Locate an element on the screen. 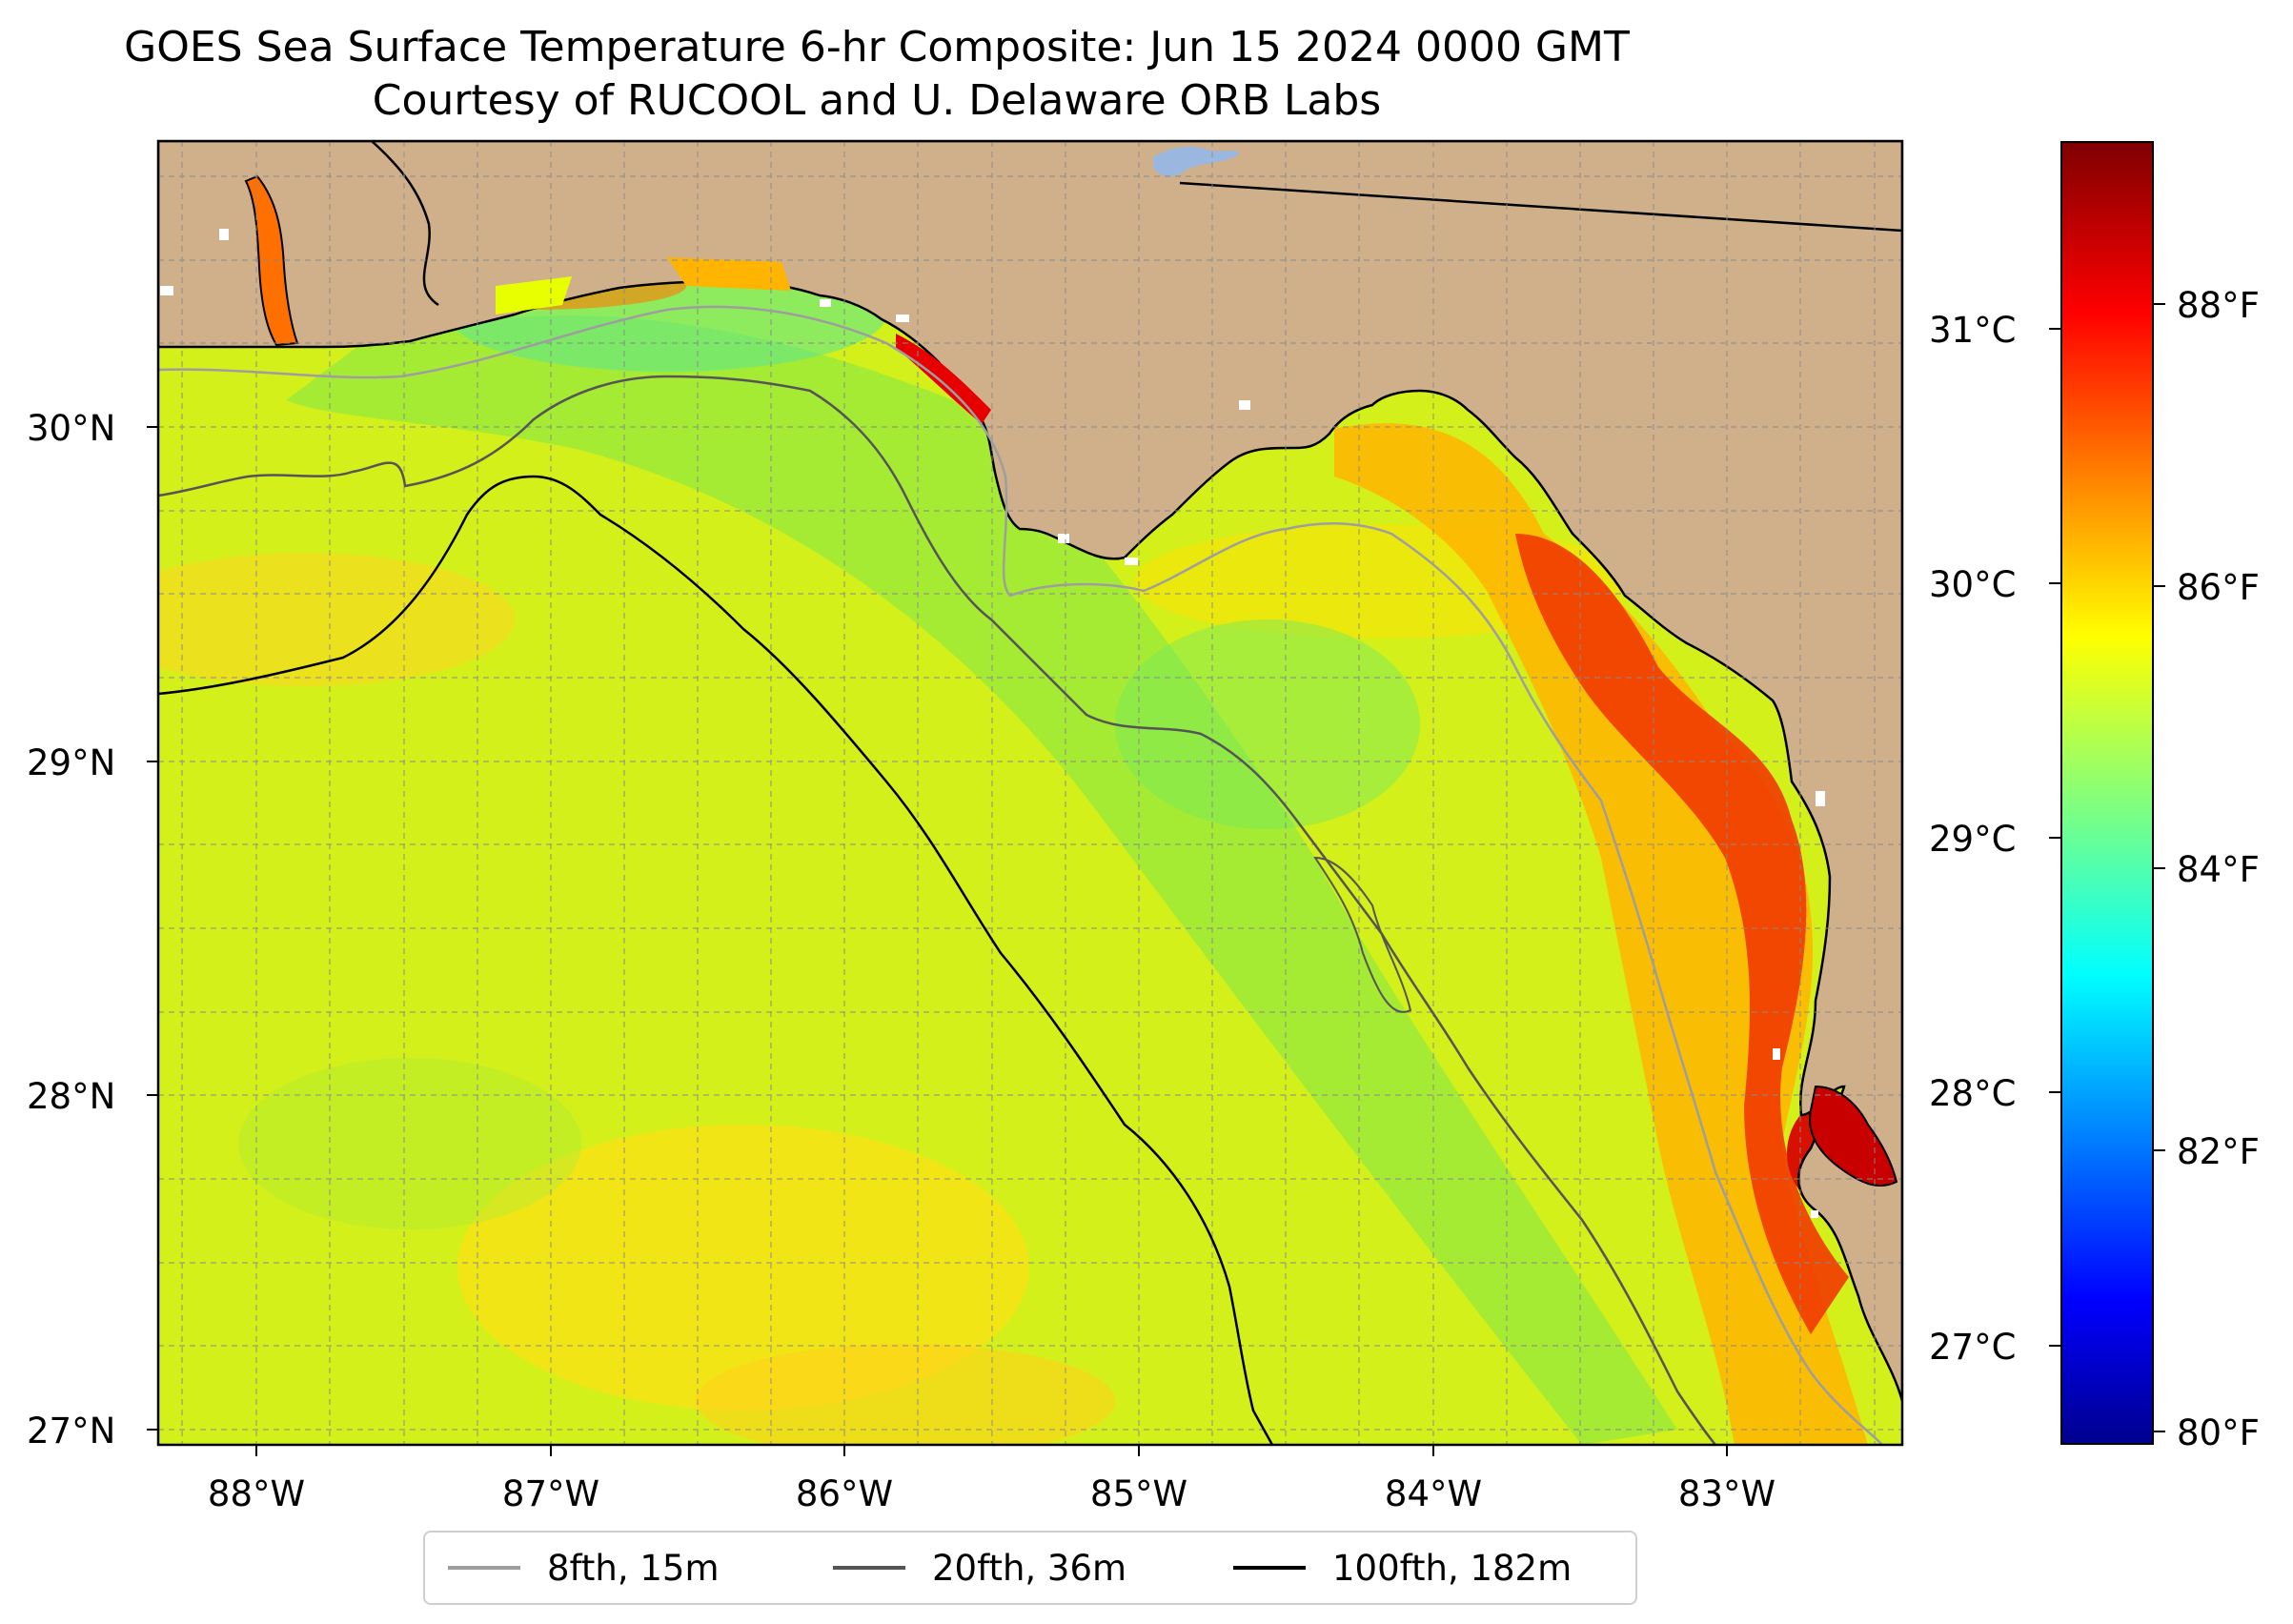 The image size is (2293, 1624). colorbar-fahrenheit-label: 86°F is located at coordinates (2218, 587).